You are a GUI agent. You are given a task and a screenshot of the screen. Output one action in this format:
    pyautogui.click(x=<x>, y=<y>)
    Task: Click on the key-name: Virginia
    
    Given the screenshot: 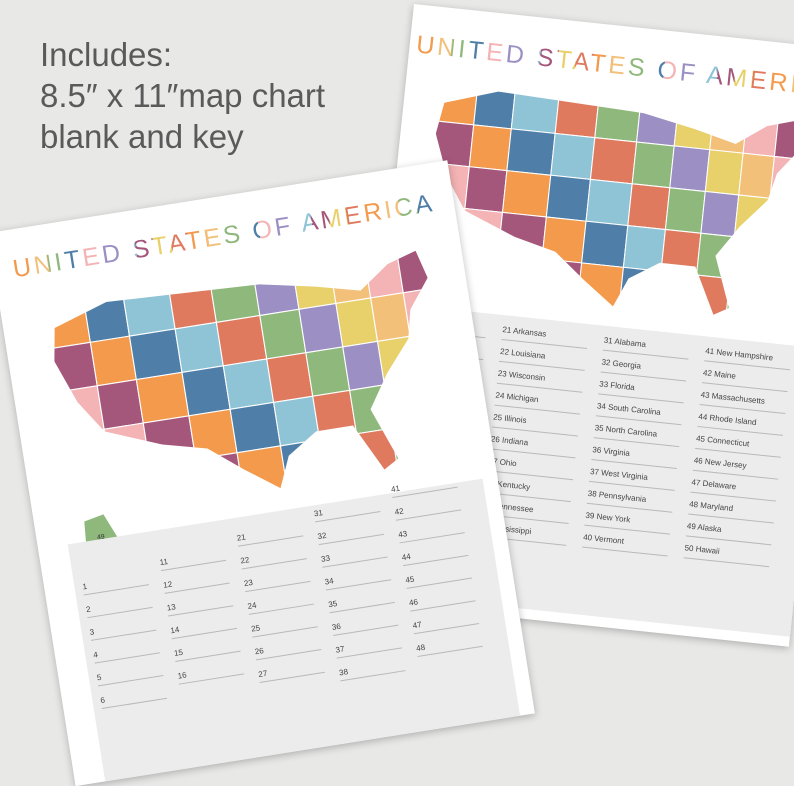 What is the action you would take?
    pyautogui.click(x=617, y=452)
    